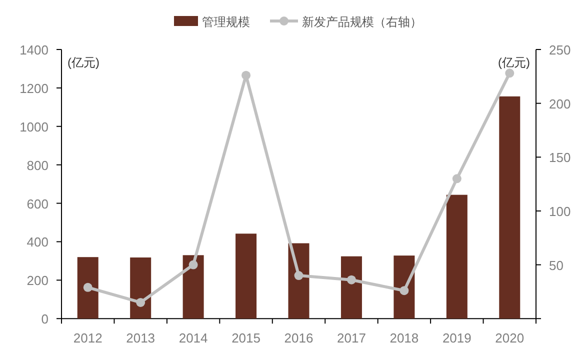  What do you see at coordinates (193, 338) in the screenshot?
I see `x-tick-label: 2014` at bounding box center [193, 338].